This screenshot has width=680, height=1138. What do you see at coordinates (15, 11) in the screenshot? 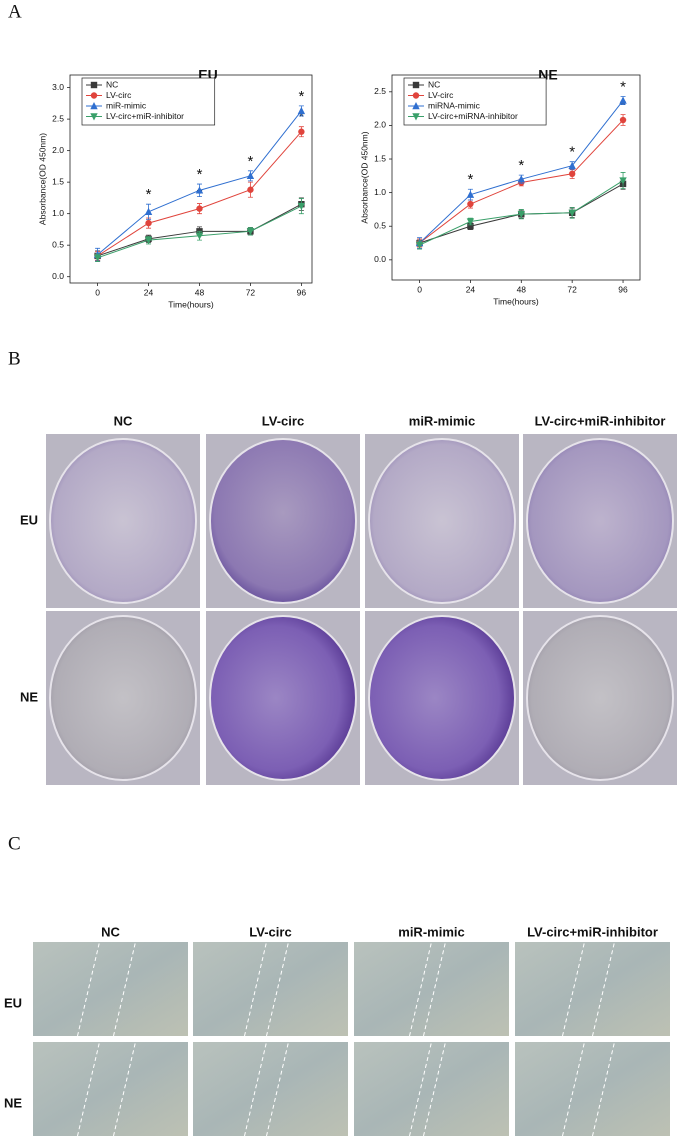
I see `panel-label: A` at bounding box center [15, 11].